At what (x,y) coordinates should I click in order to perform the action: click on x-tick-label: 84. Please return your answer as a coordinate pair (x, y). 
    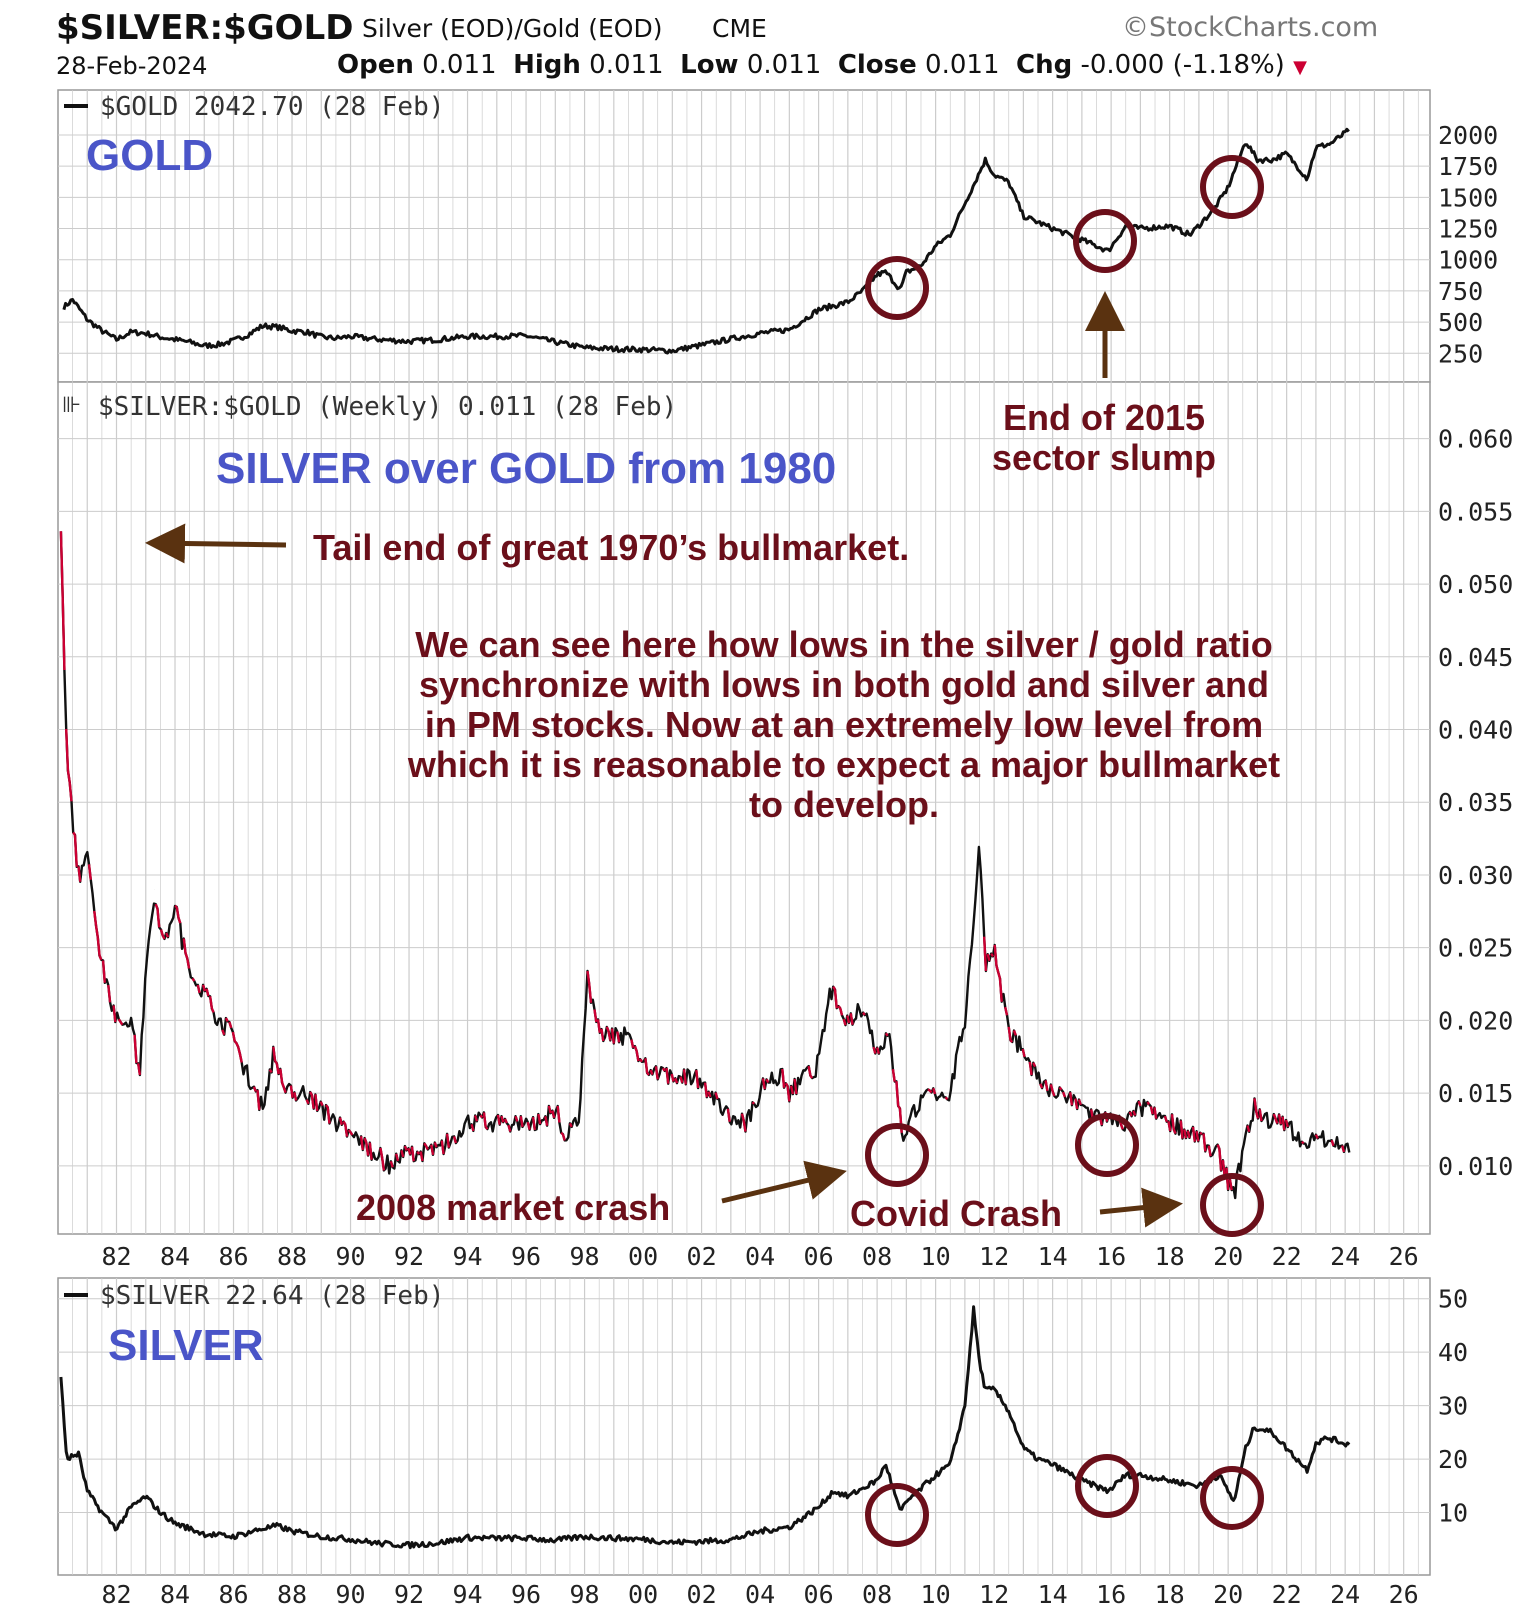
    Looking at the image, I should click on (175, 1256).